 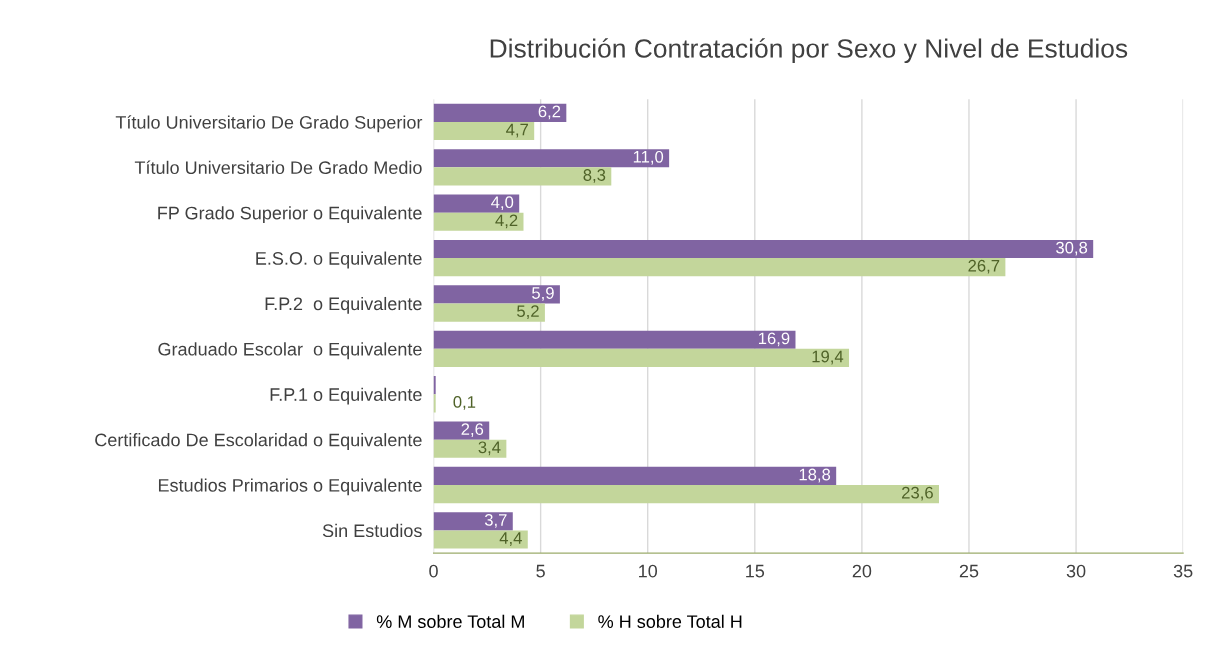 I want to click on chart-title: Distribución Contratación por Sexo y Nivel de Estudios, so click(x=809, y=51).